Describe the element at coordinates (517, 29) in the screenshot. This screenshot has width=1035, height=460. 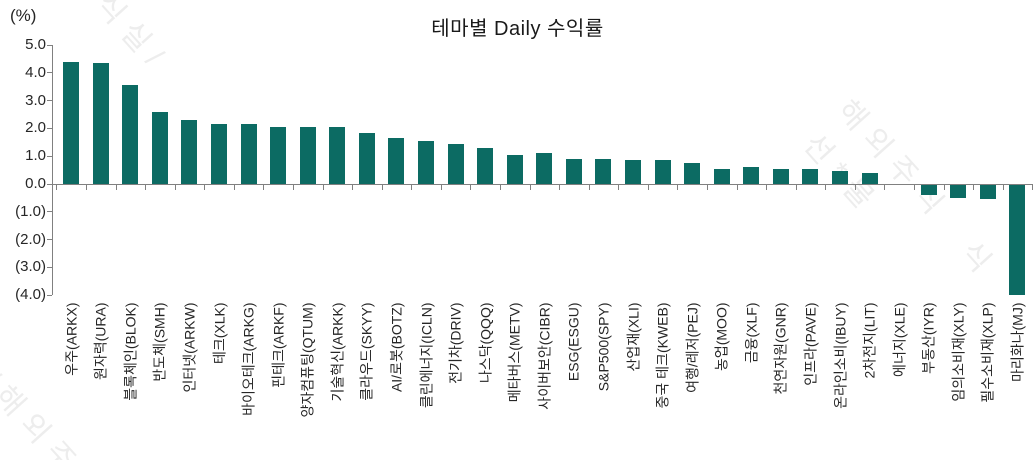
I see `chart-title: 테마별 Daily 수익률` at that location.